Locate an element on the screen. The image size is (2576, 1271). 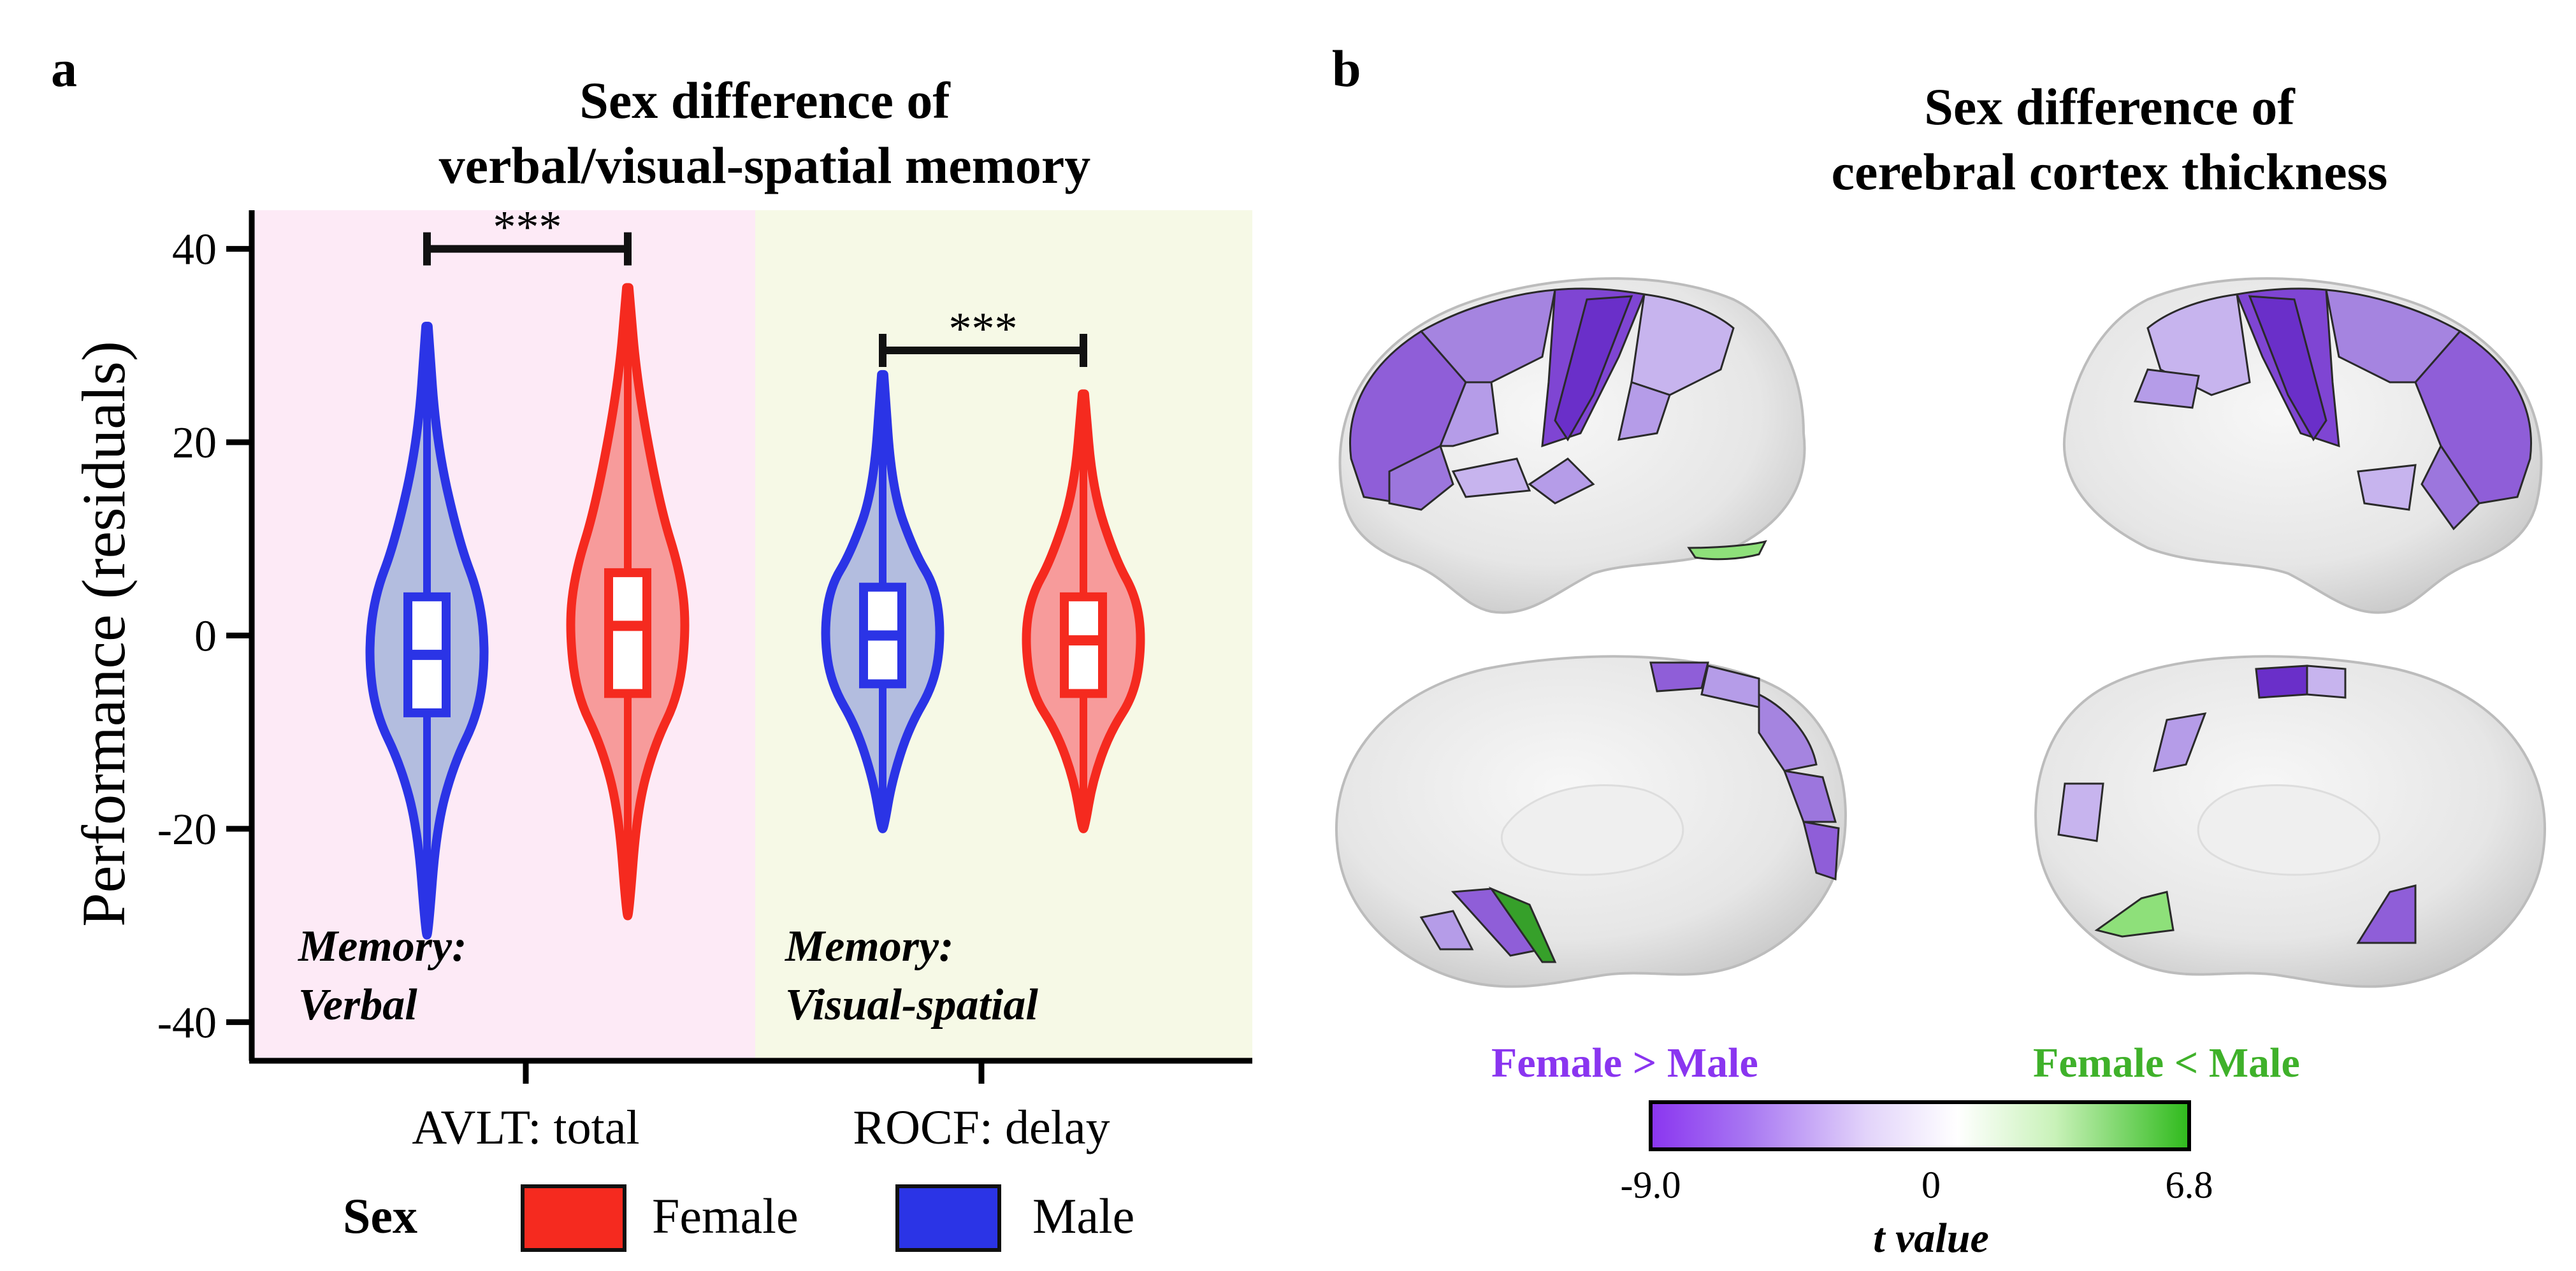
brain-lateral-right is located at coordinates (2302, 445).